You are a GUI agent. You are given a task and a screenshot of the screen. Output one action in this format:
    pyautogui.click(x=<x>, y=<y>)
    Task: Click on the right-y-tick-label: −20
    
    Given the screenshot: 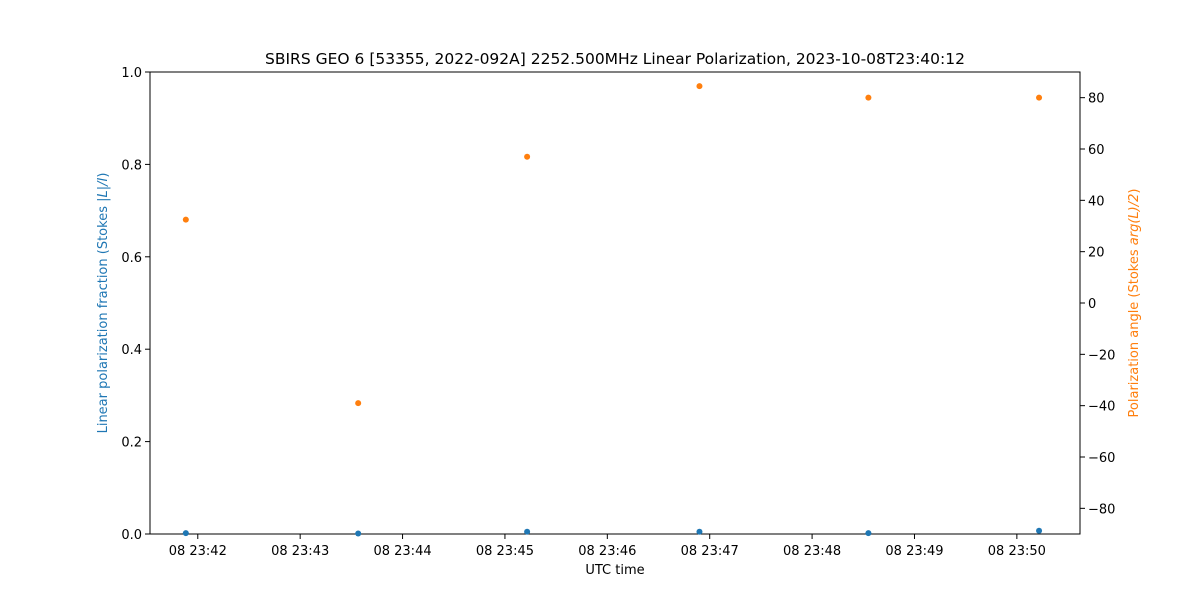 What is the action you would take?
    pyautogui.click(x=1101, y=355)
    